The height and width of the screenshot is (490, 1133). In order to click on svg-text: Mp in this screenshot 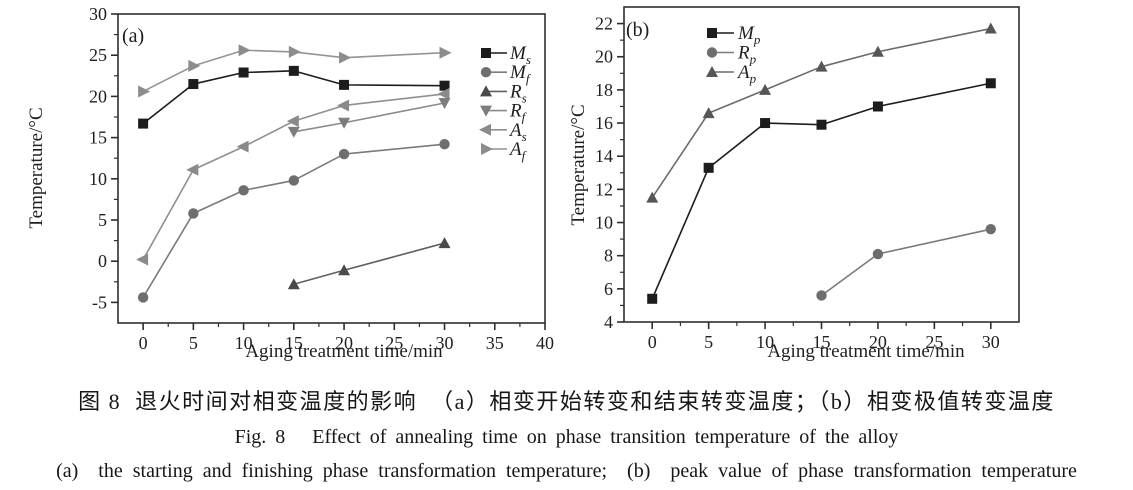, I will do `click(749, 35)`.